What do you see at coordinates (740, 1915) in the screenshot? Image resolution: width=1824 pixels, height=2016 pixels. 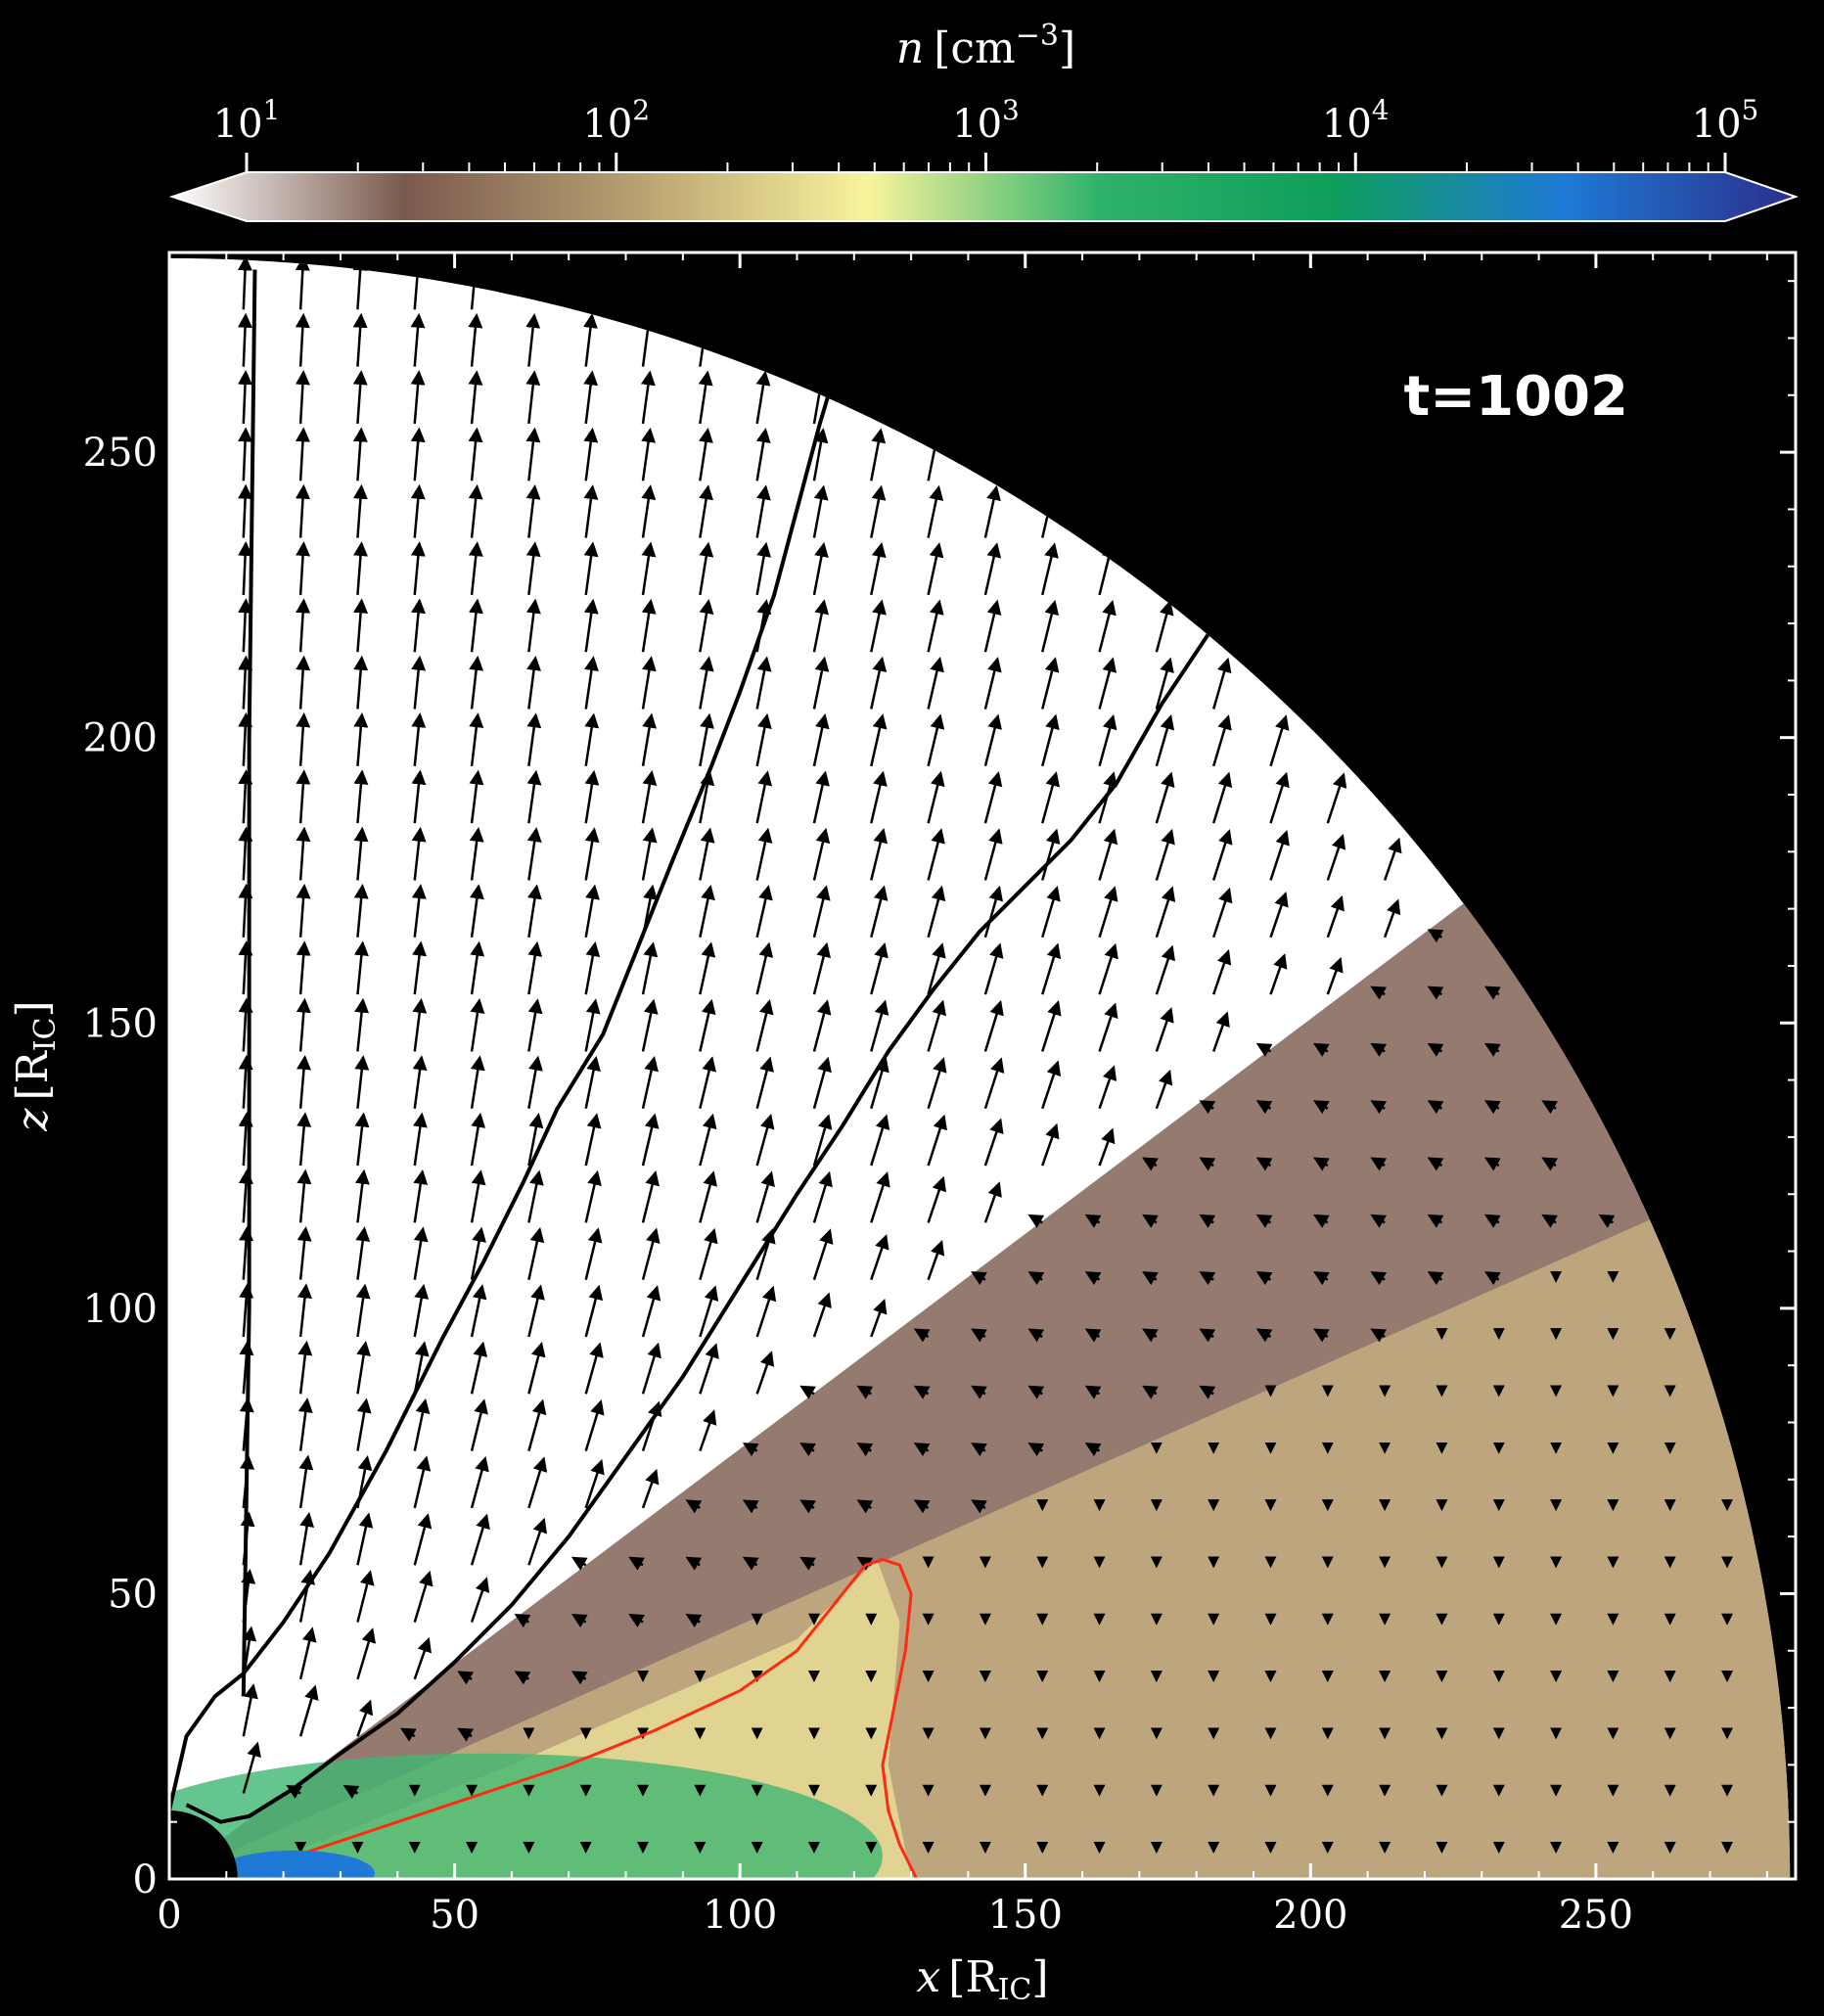 I see `x-tick-label: 100` at bounding box center [740, 1915].